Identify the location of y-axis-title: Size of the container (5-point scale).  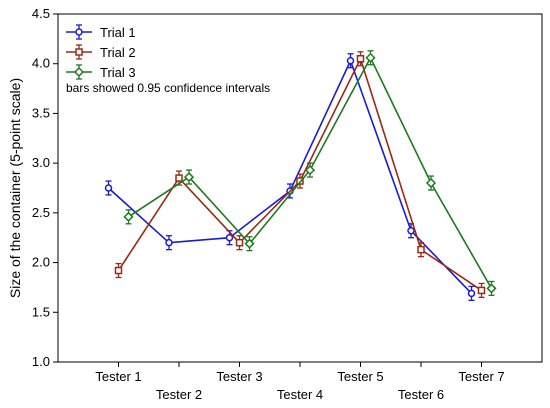
(15, 188).